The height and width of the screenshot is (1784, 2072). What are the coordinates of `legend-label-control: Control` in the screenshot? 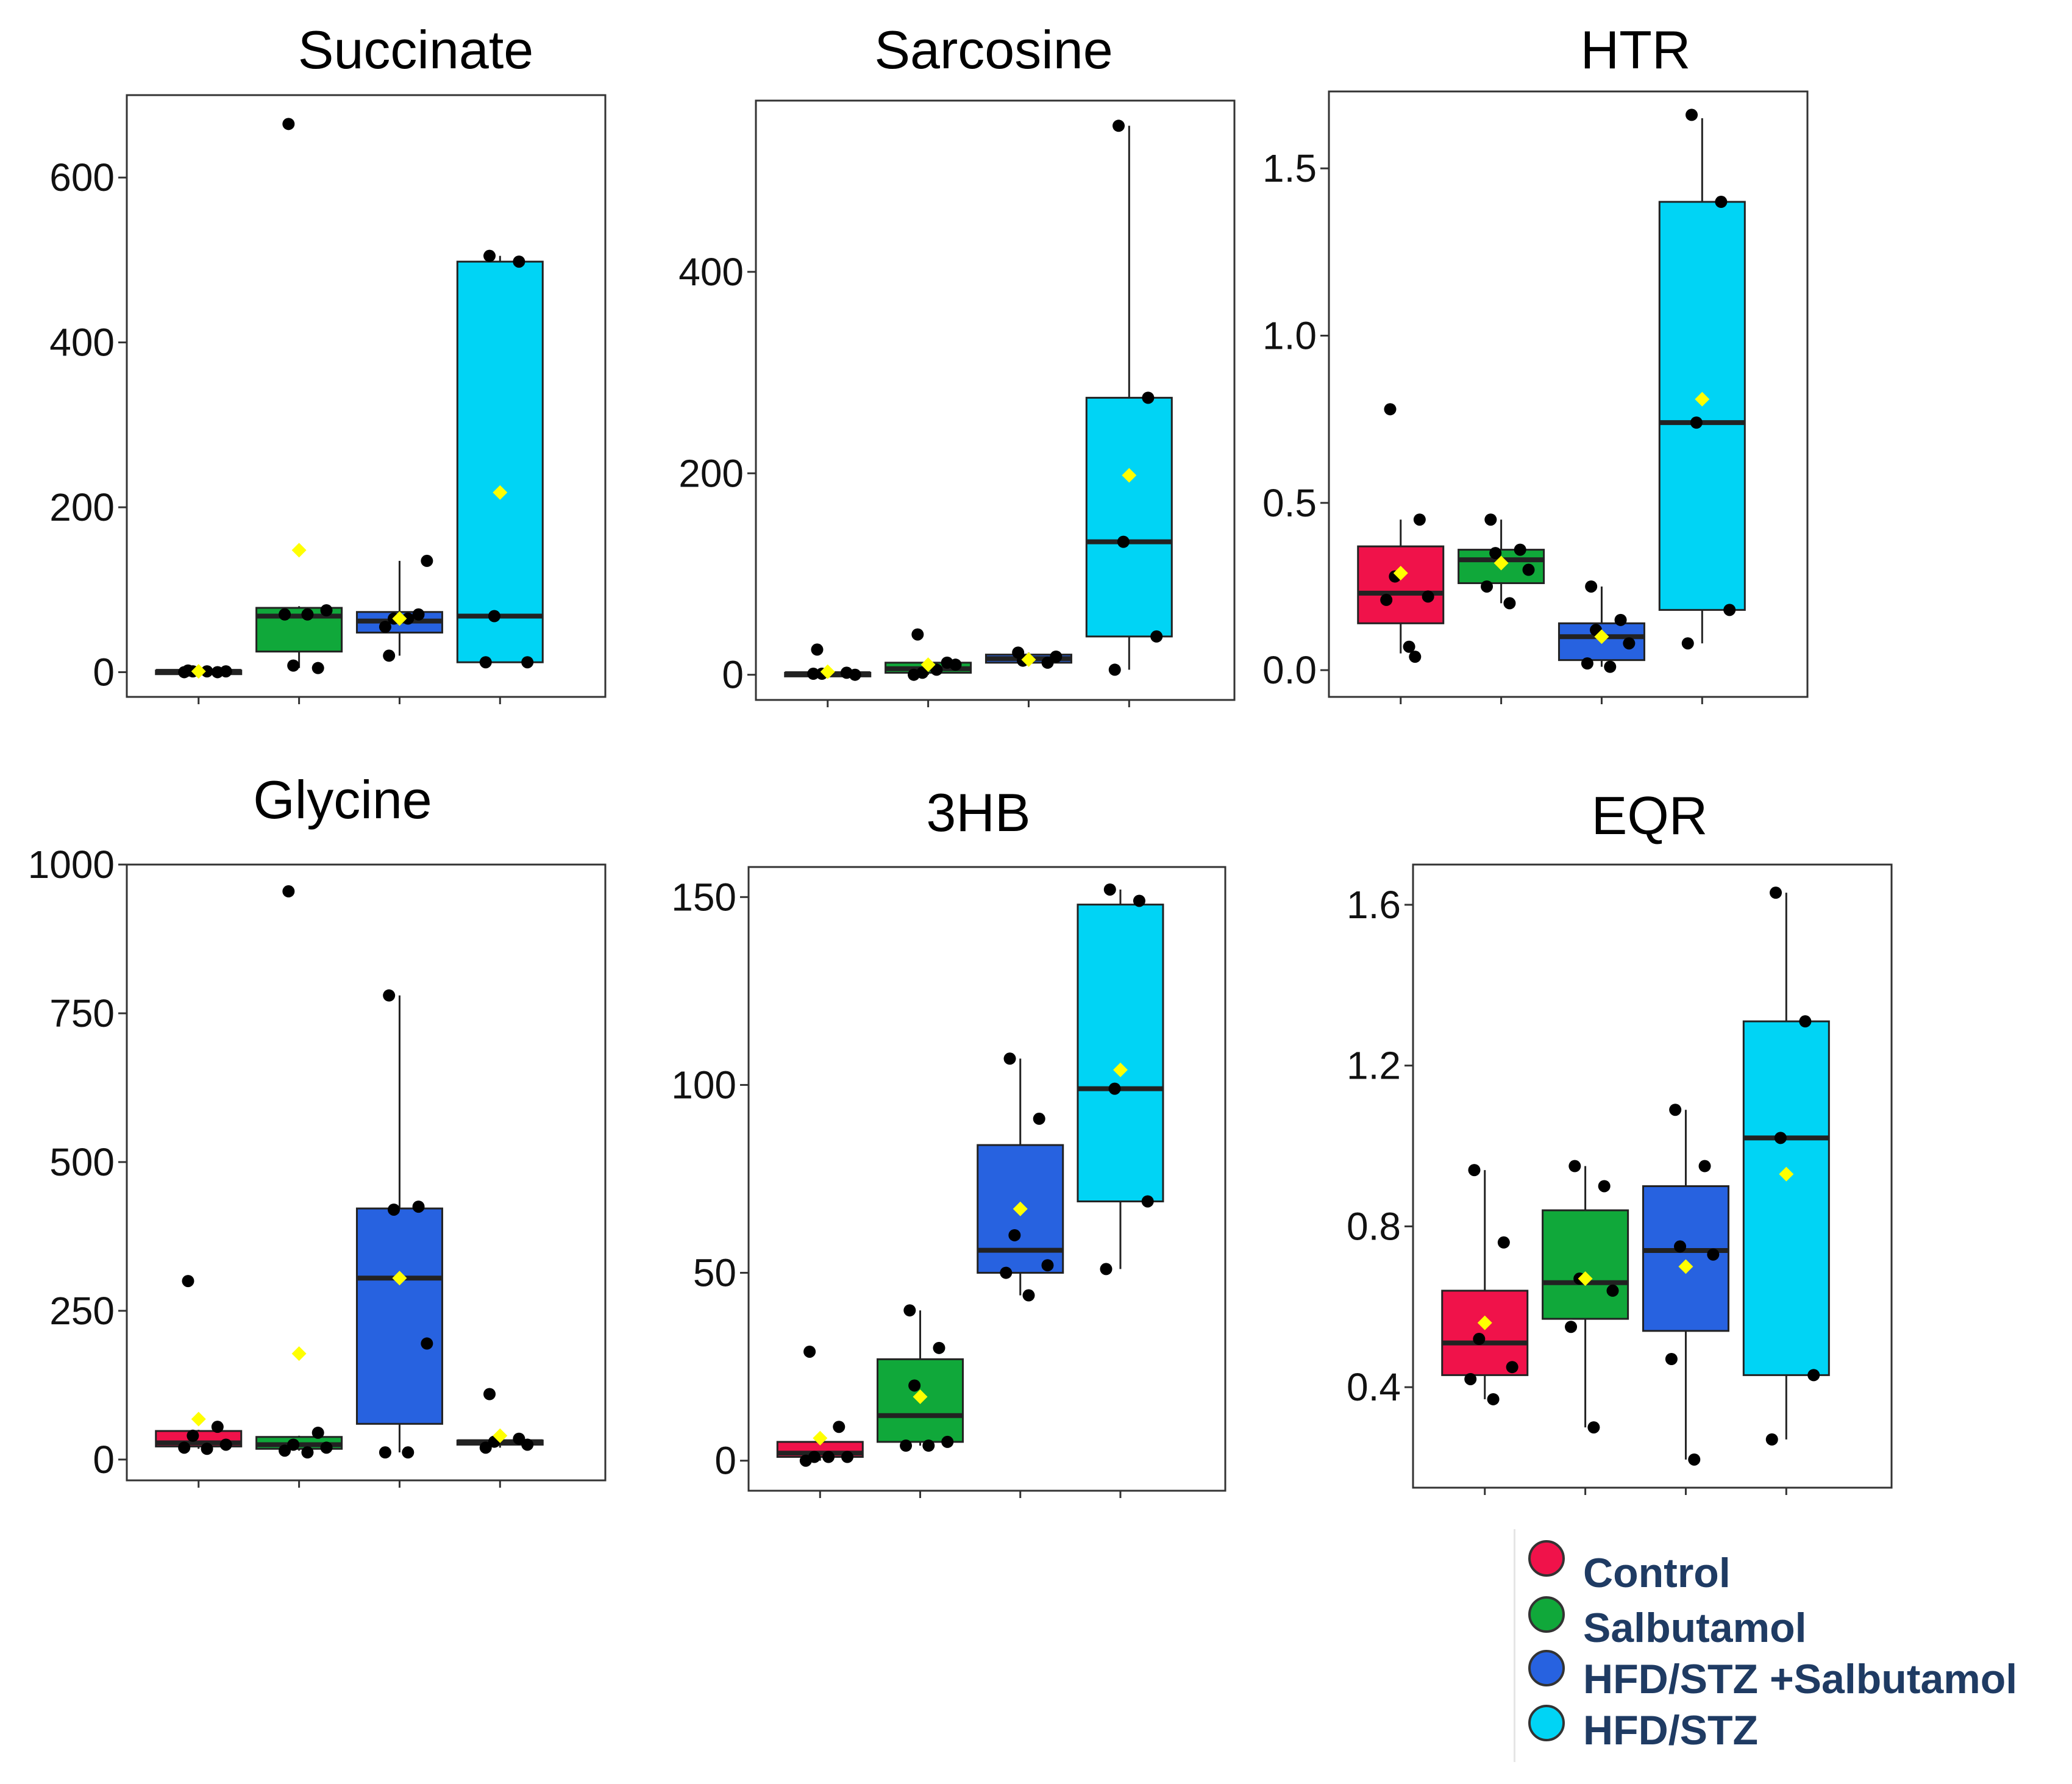 It's located at (1657, 1573).